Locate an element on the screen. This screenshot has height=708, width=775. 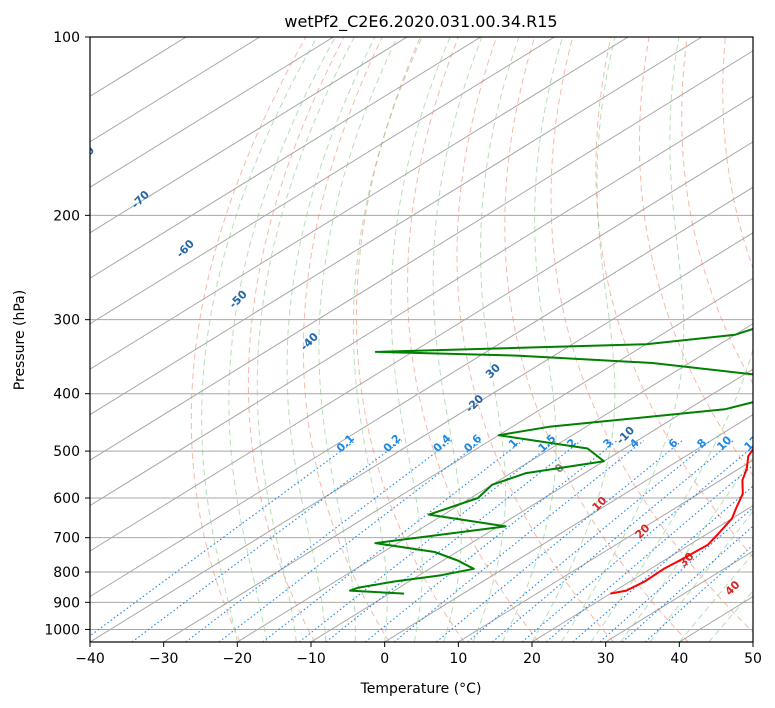
y-tick-label: 900 is located at coordinates (66, 603).